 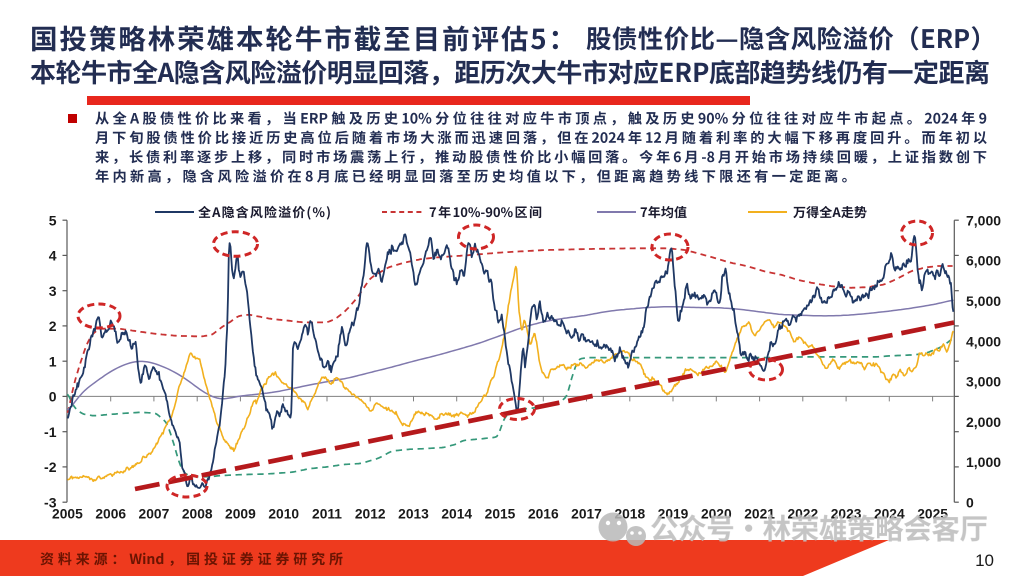 What do you see at coordinates (53, 326) in the screenshot?
I see `svg-text: 2` at bounding box center [53, 326].